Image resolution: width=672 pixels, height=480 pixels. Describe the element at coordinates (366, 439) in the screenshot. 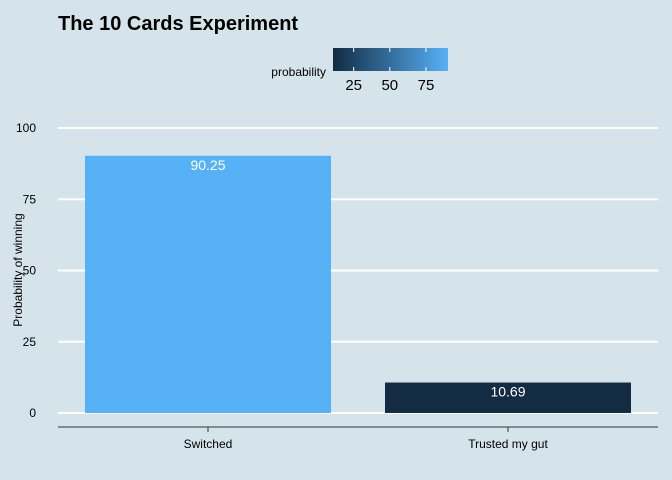

I see `x-axis-ticks: Switched Trusted my gut` at that location.